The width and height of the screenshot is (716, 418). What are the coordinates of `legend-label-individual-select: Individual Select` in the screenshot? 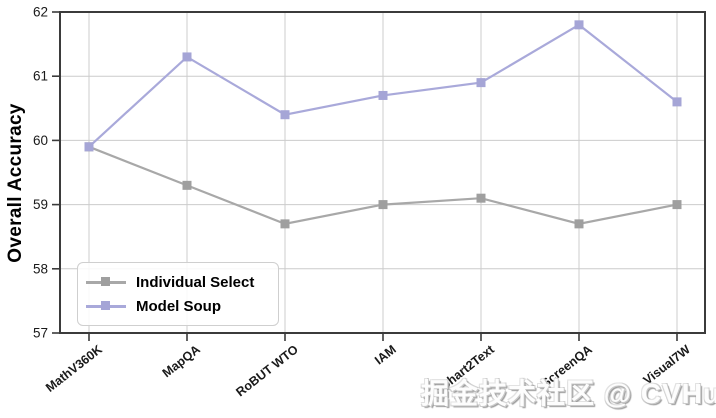 It's located at (195, 282).